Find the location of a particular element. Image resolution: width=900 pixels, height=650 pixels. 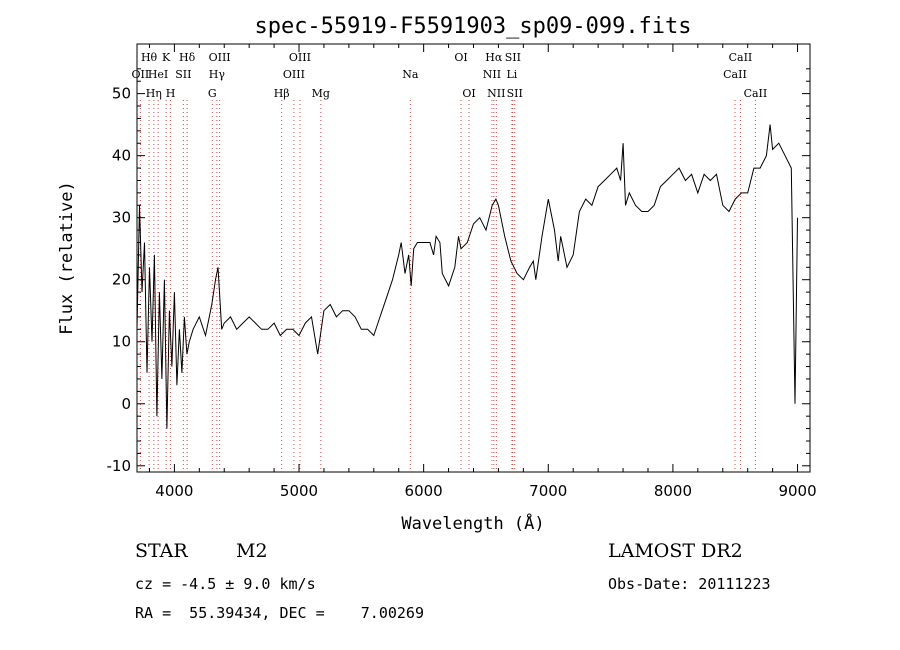

x-tick-label-0: 4000 is located at coordinates (174, 491).